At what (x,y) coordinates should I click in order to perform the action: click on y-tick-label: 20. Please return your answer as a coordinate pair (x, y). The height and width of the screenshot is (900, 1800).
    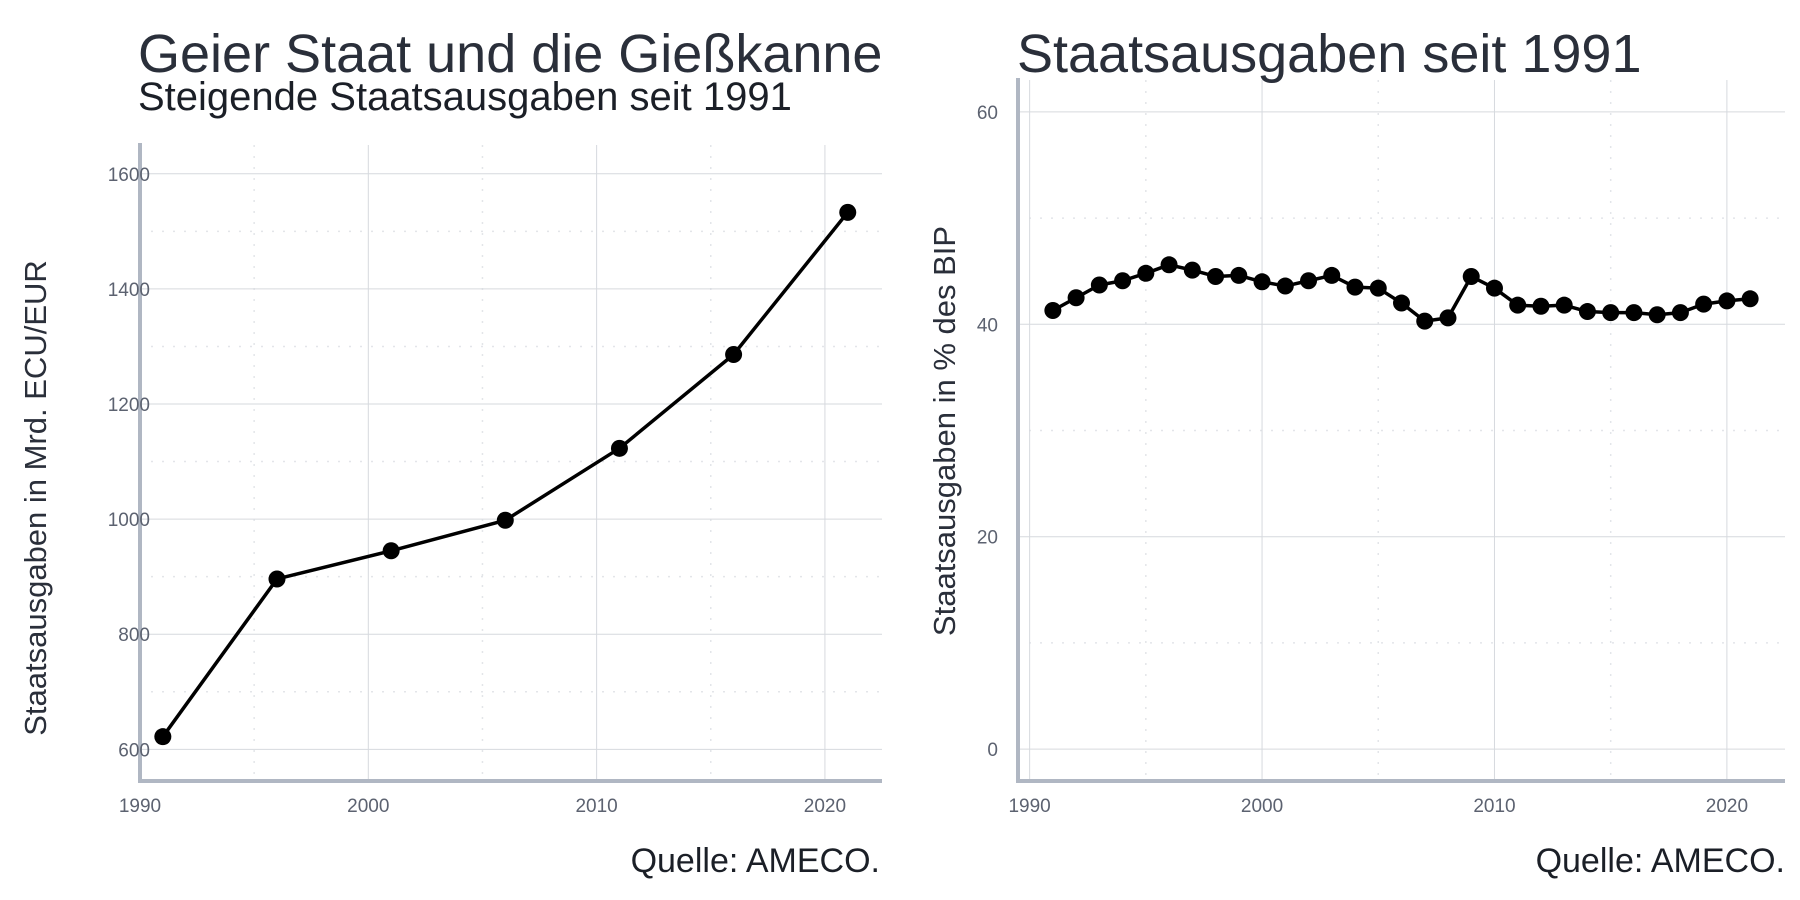
    Looking at the image, I should click on (987, 538).